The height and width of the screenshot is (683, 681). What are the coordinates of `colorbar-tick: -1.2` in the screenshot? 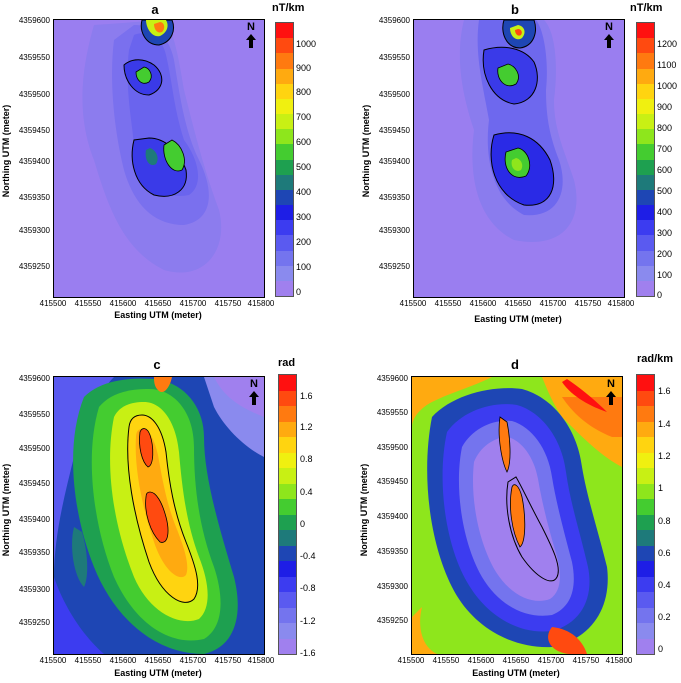 It's located at (308, 621).